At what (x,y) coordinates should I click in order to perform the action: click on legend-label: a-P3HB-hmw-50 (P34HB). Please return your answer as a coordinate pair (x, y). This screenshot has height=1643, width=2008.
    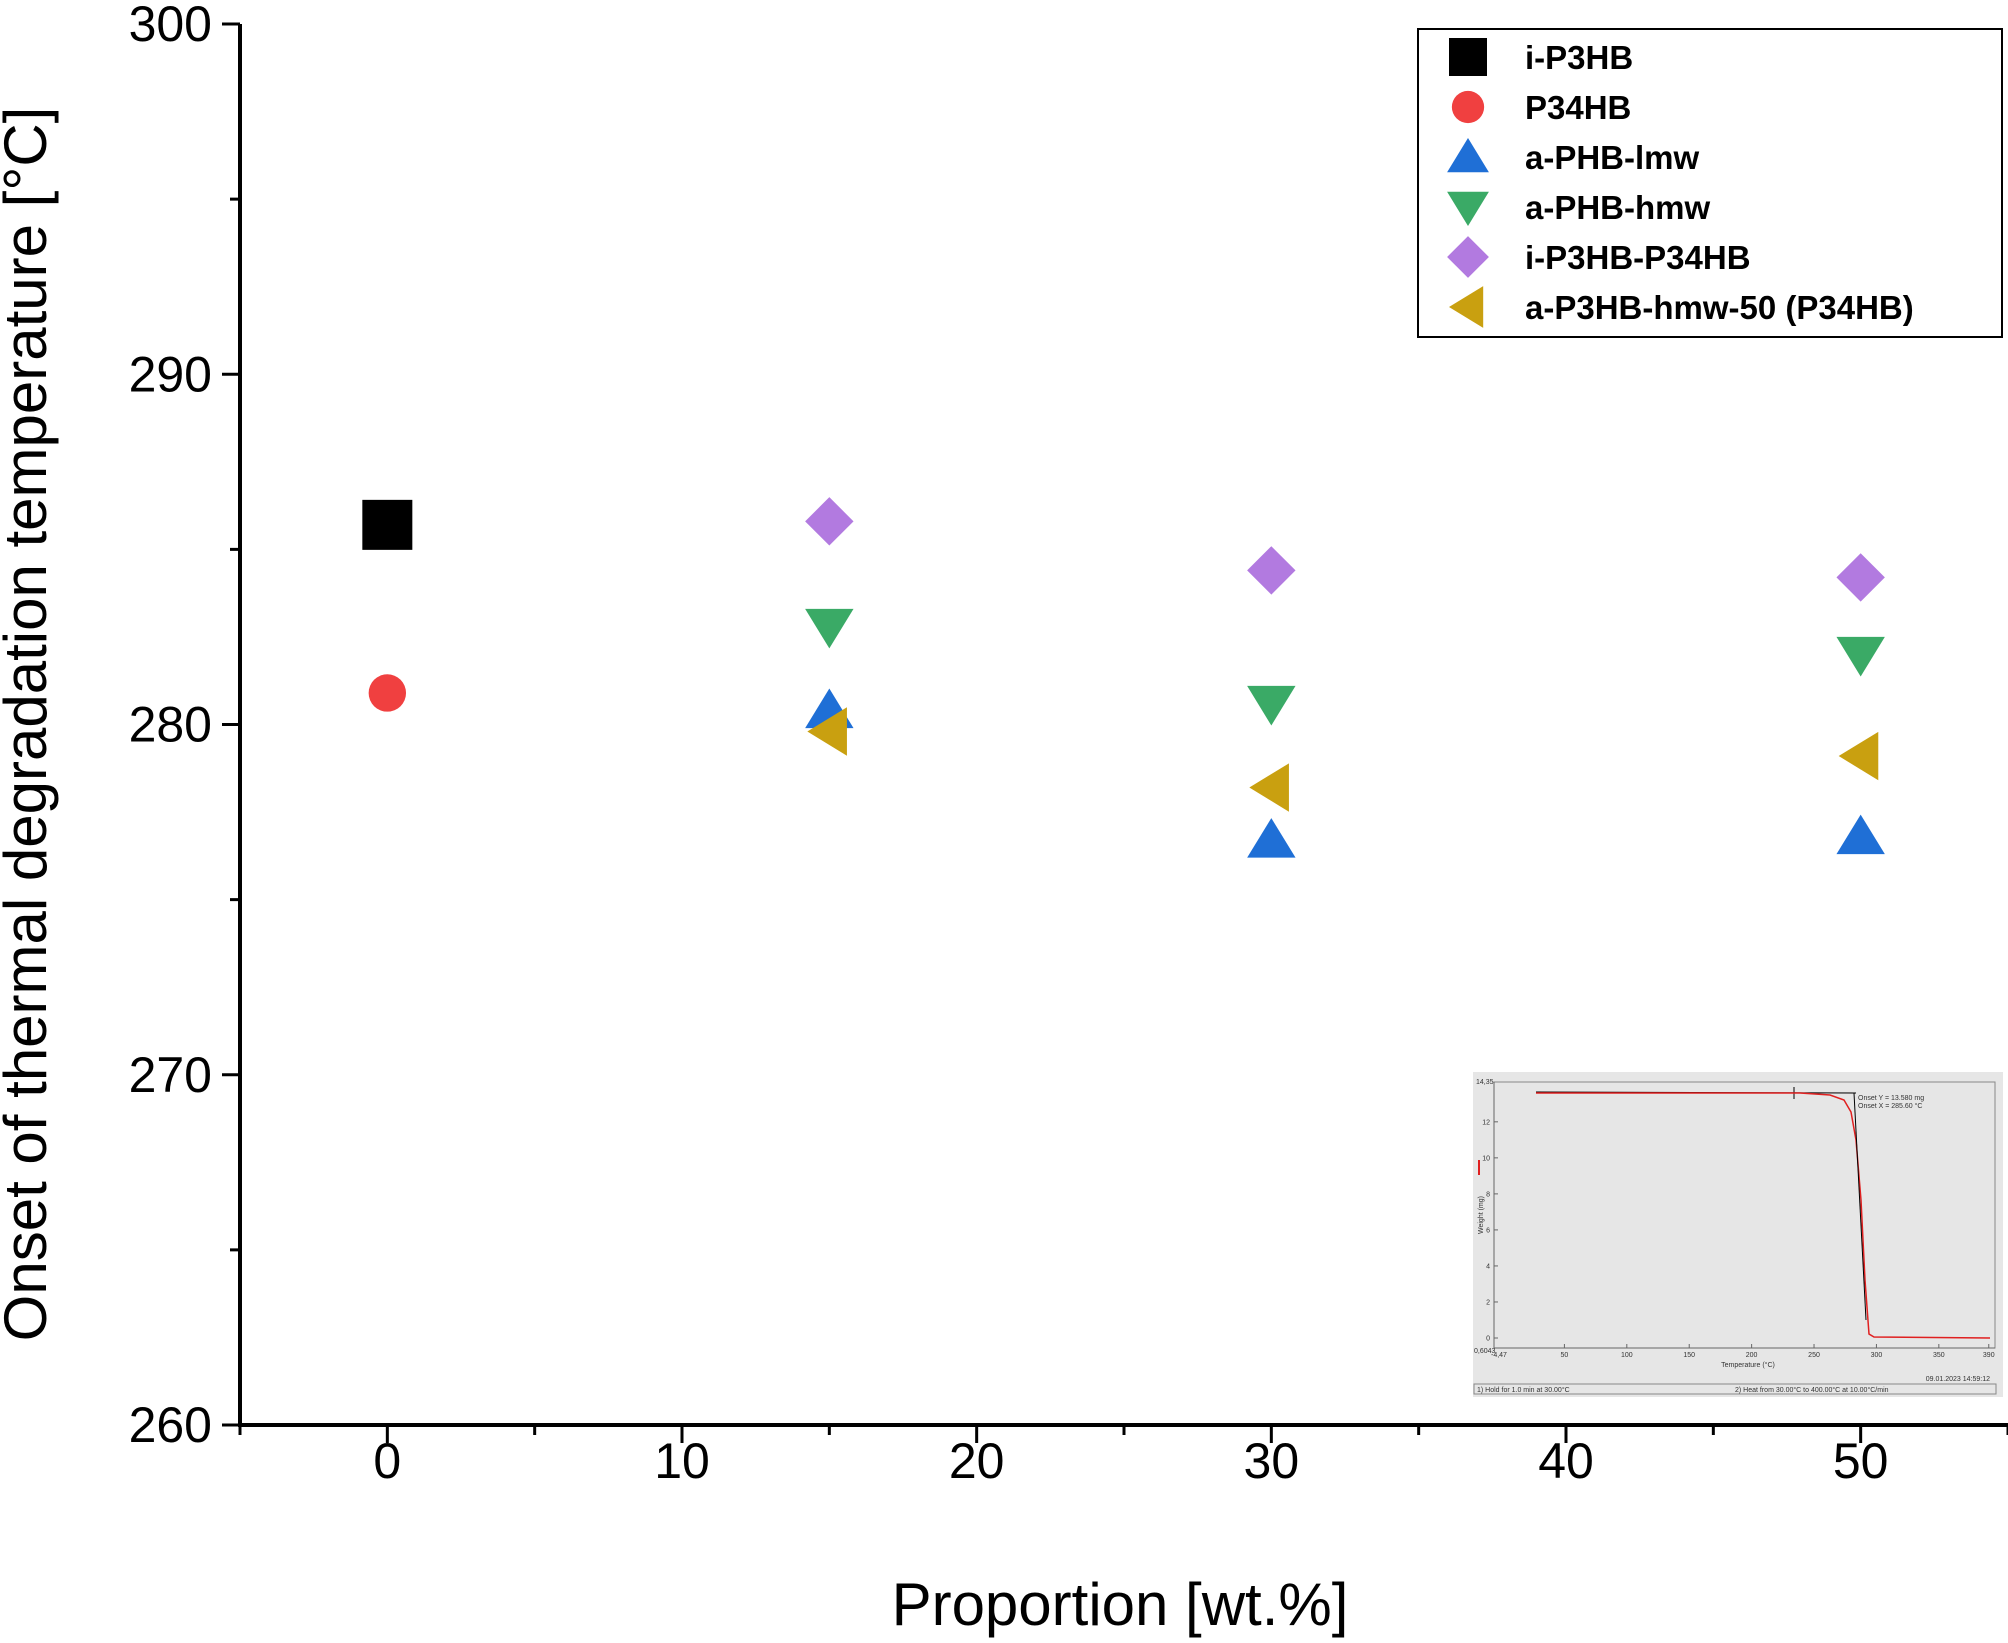
    Looking at the image, I should click on (1719, 307).